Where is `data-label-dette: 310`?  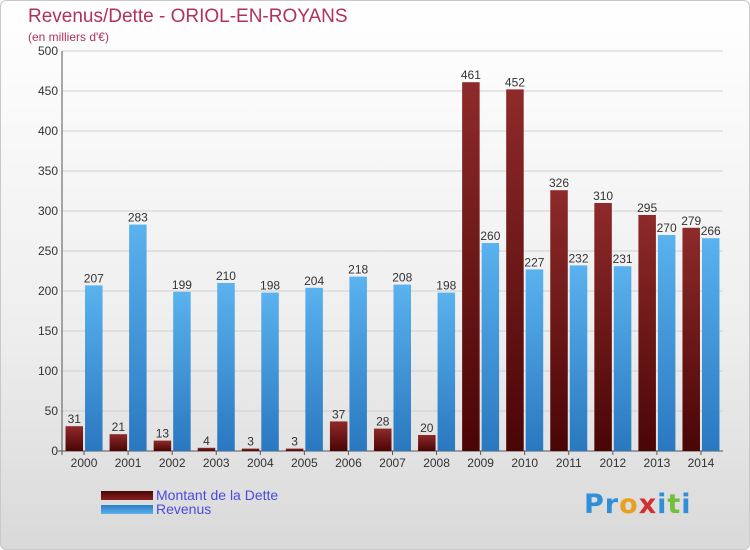
data-label-dette: 310 is located at coordinates (603, 196).